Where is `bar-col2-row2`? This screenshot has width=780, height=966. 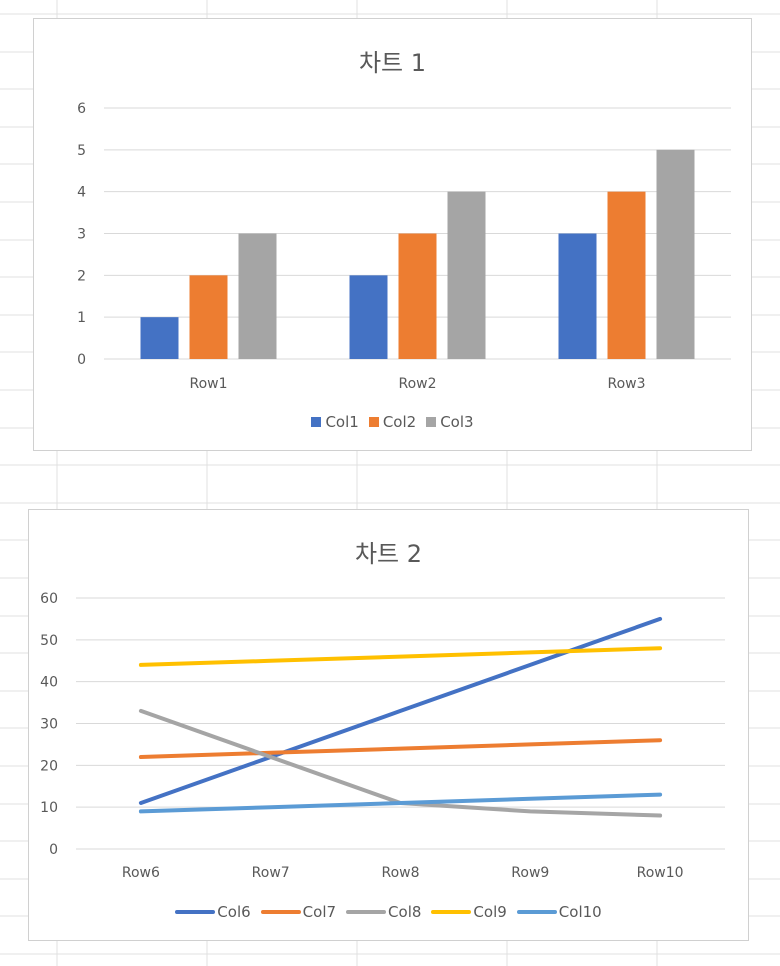 bar-col2-row2 is located at coordinates (417, 296).